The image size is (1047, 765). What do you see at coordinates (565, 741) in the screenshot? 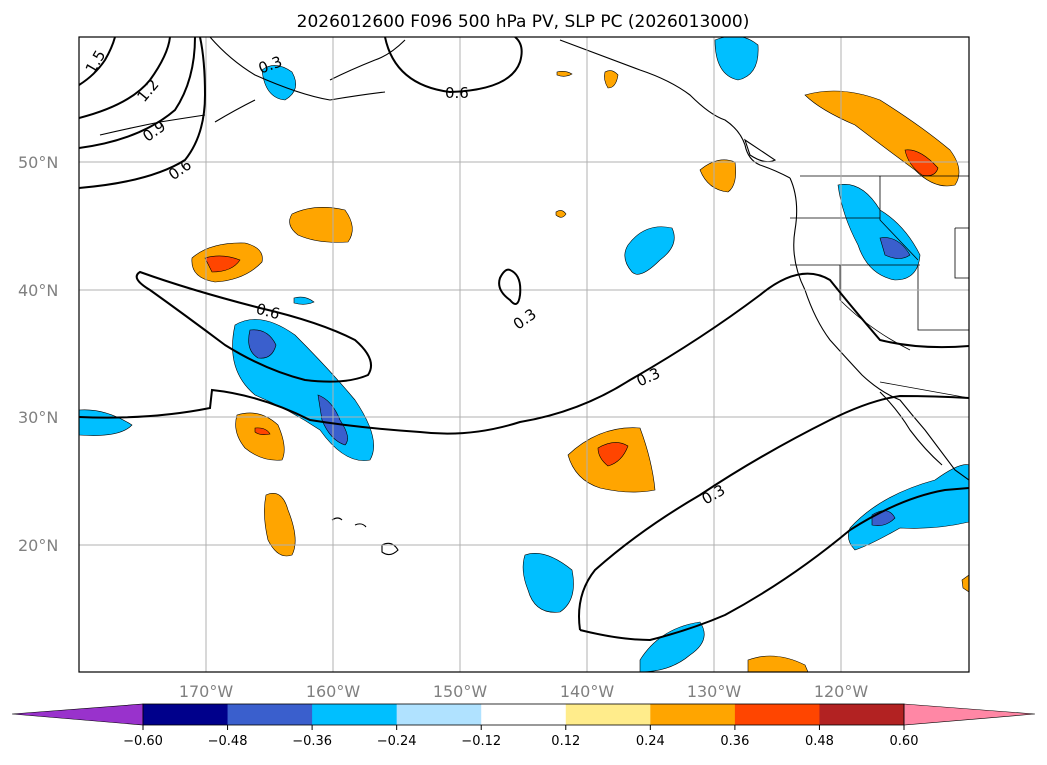
I see `colorbar-tick-label: 0.12` at bounding box center [565, 741].